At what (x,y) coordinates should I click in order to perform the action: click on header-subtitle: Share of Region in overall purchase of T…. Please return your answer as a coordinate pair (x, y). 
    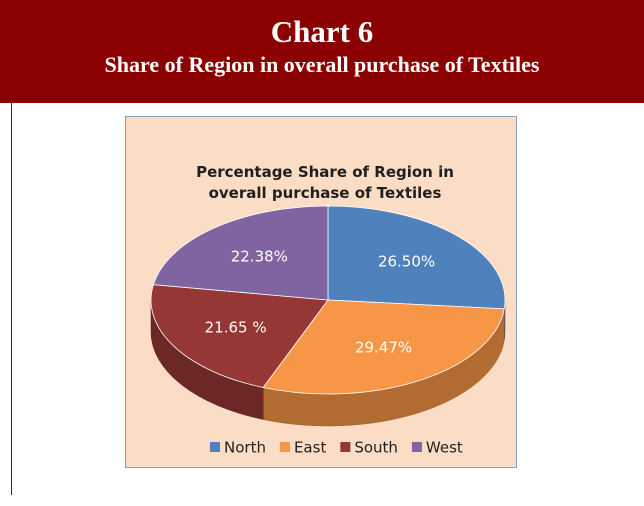
    Looking at the image, I should click on (322, 64).